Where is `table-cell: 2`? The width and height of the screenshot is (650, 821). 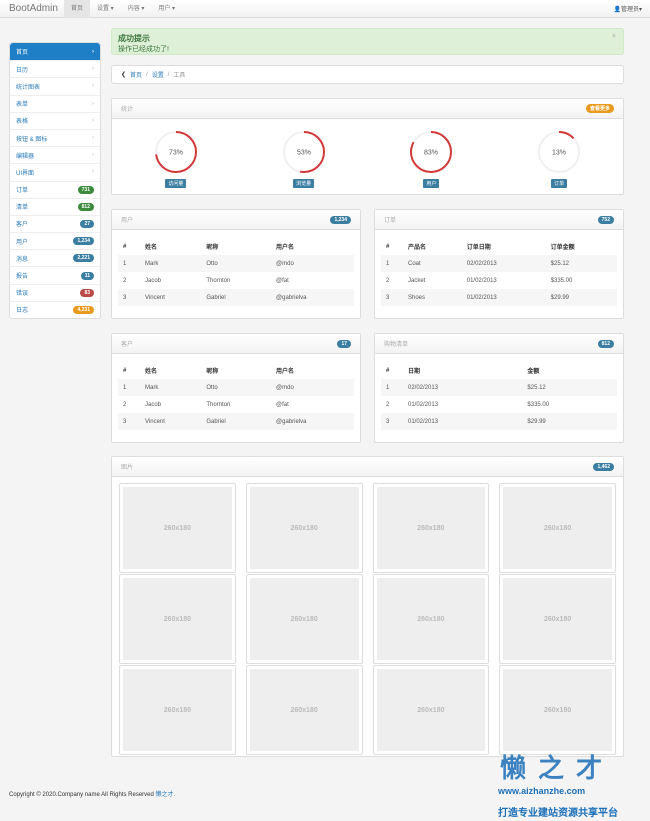 table-cell: 2 is located at coordinates (125, 280).